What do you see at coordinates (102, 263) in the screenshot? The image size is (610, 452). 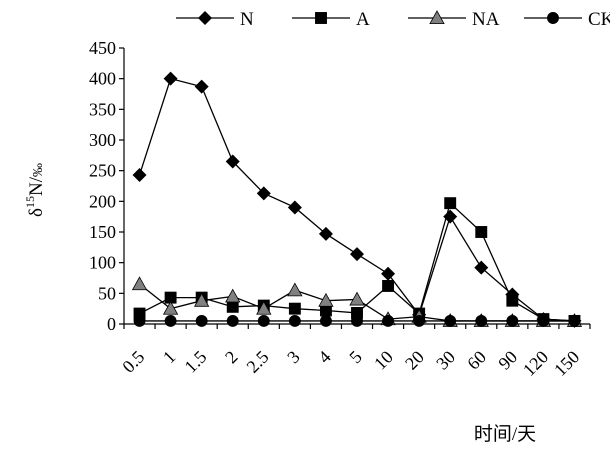 I see `y-tick-label: 100` at bounding box center [102, 263].